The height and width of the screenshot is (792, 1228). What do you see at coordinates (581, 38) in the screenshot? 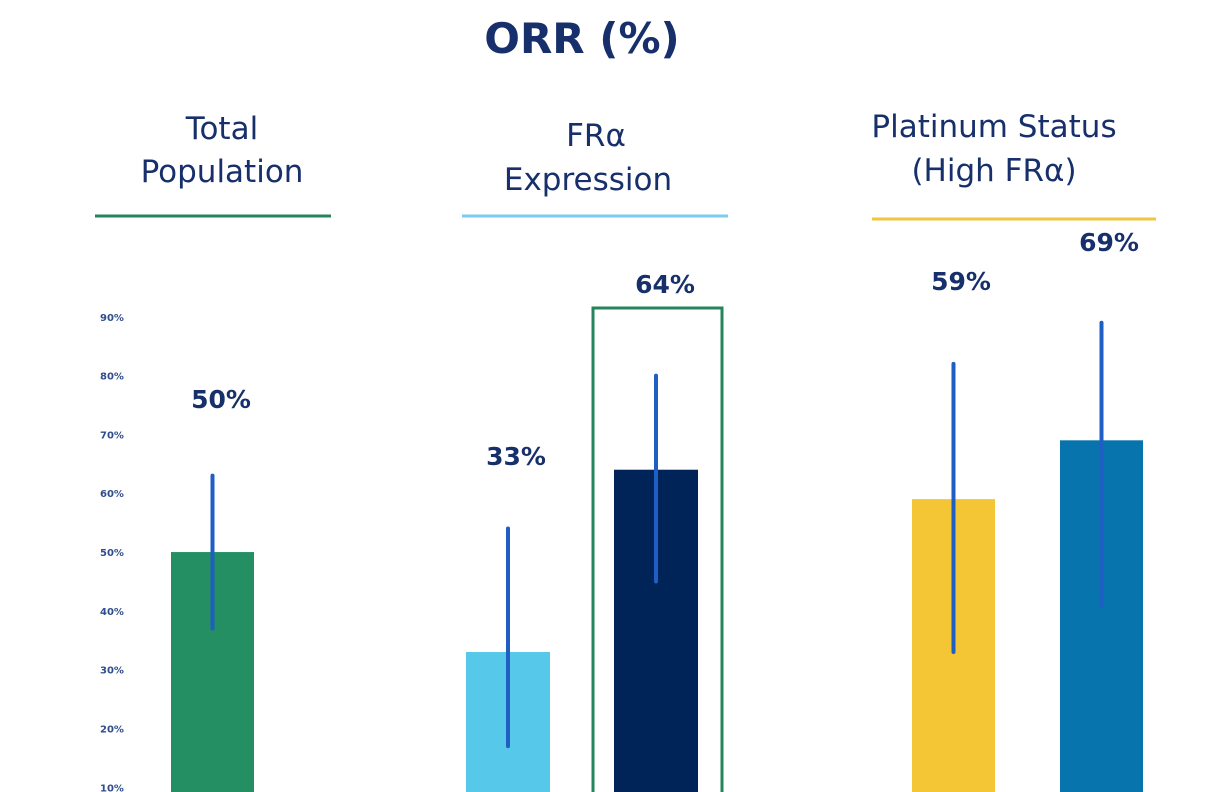
I see `chart-title: ORR (%)` at bounding box center [581, 38].